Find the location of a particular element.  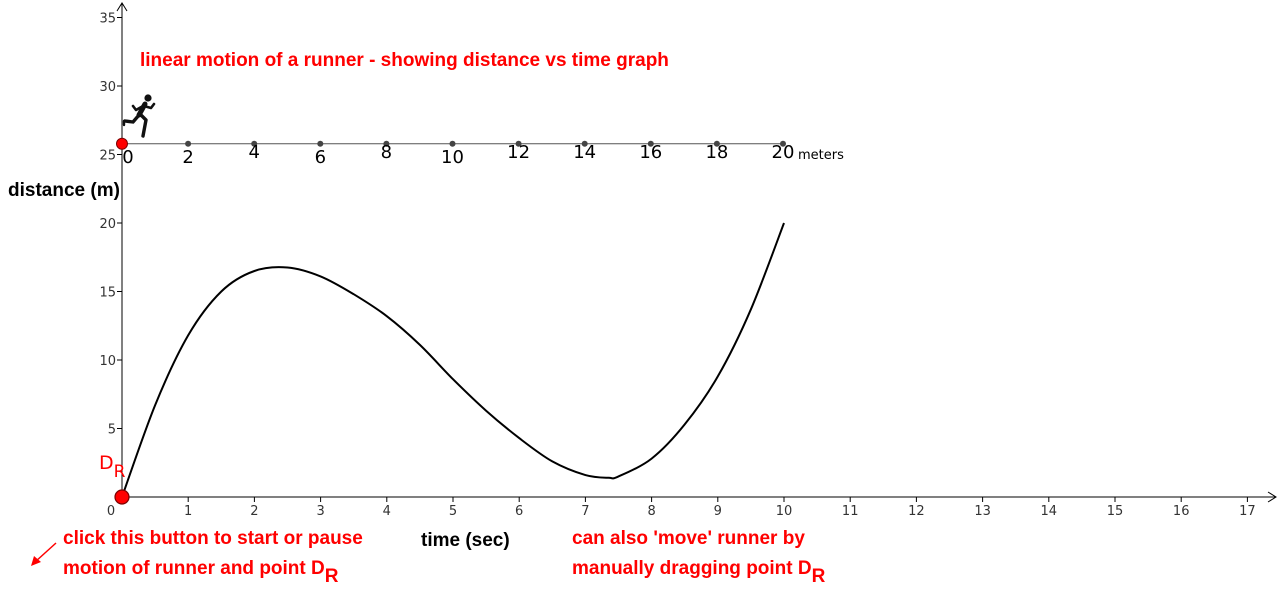

x-ticks: 0 1 2 3 4 5 6 7 8 9 10 11 12 13 14 15 16 17 is located at coordinates (681, 508).